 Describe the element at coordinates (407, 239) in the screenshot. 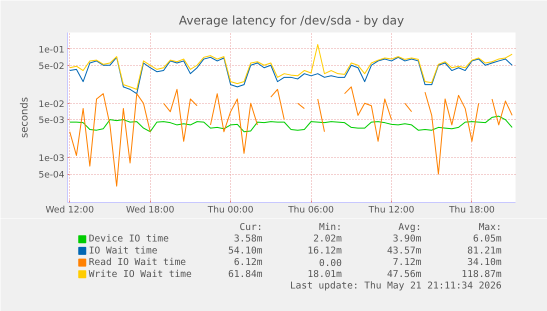

I see `text: 3.90m` at that location.